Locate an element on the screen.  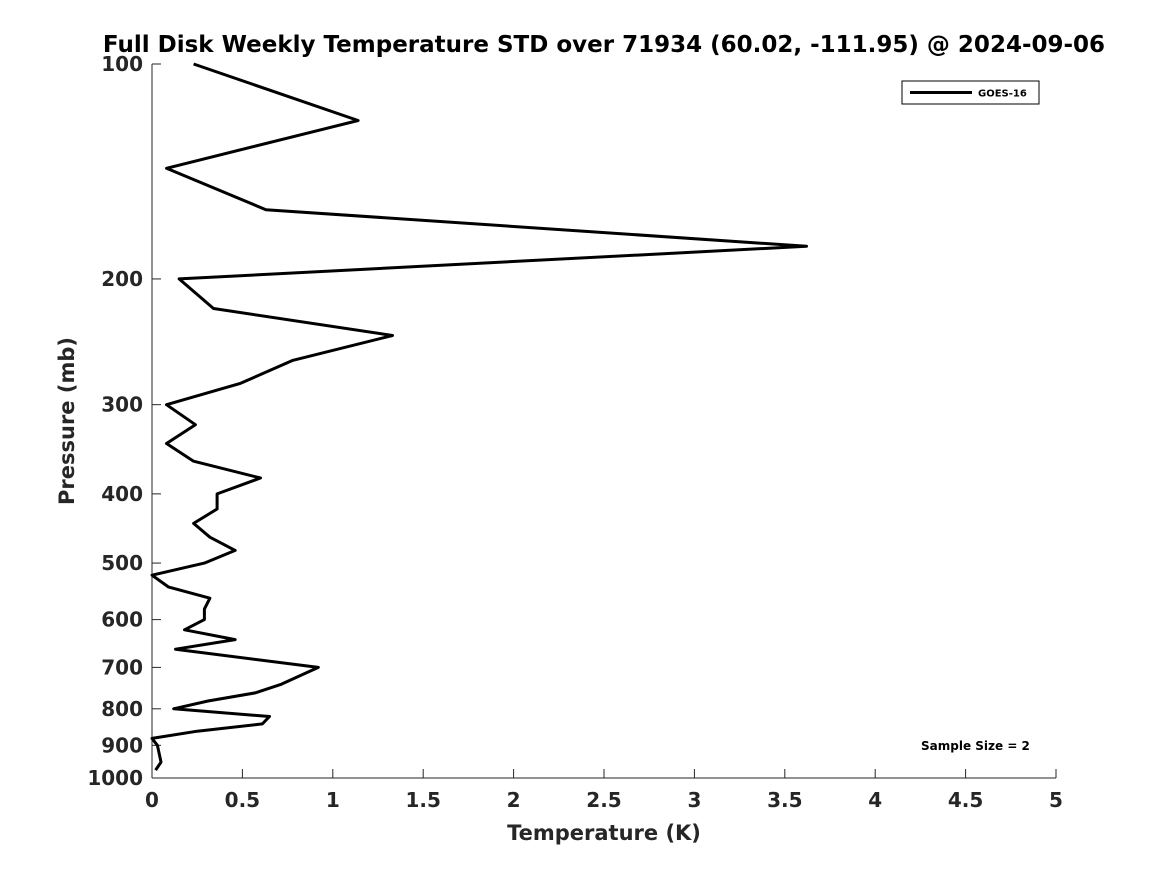
x-tick-label: 3.5 is located at coordinates (784, 800).